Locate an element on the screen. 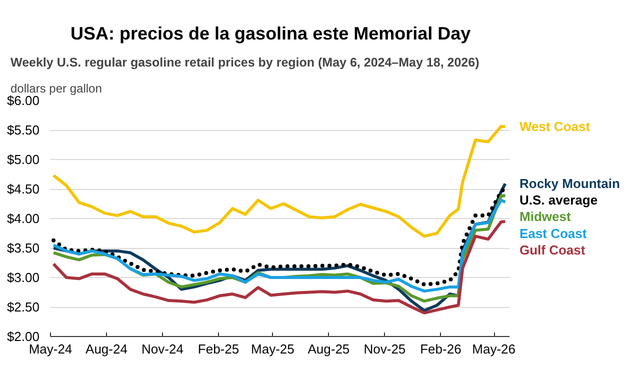 The image size is (627, 376). x-tick-label: Feb-26 is located at coordinates (441, 349).